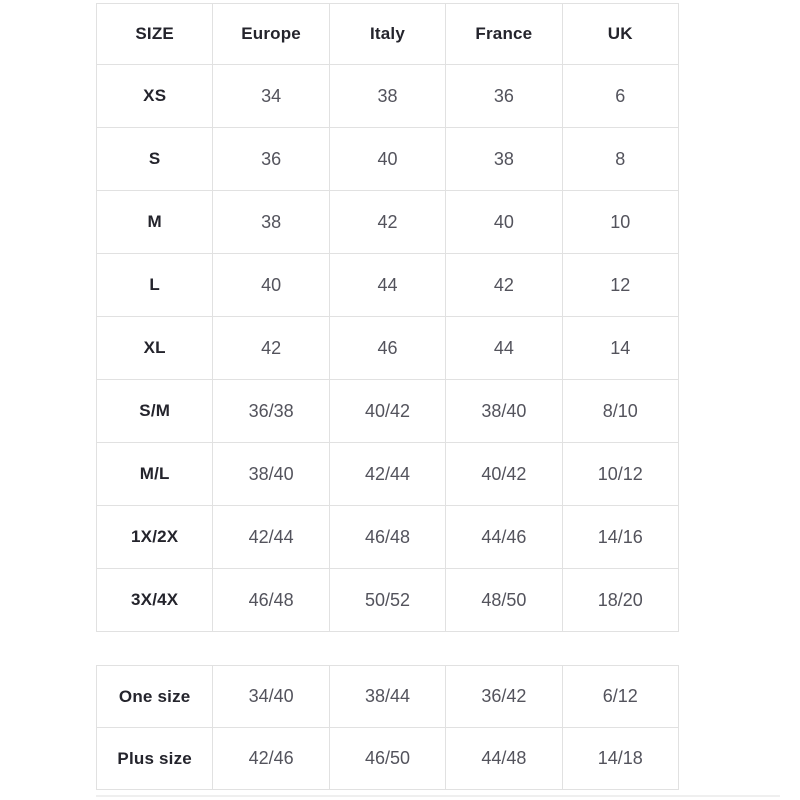 The image size is (800, 800). What do you see at coordinates (620, 537) in the screenshot?
I see `size-value-cell: 14/16` at bounding box center [620, 537].